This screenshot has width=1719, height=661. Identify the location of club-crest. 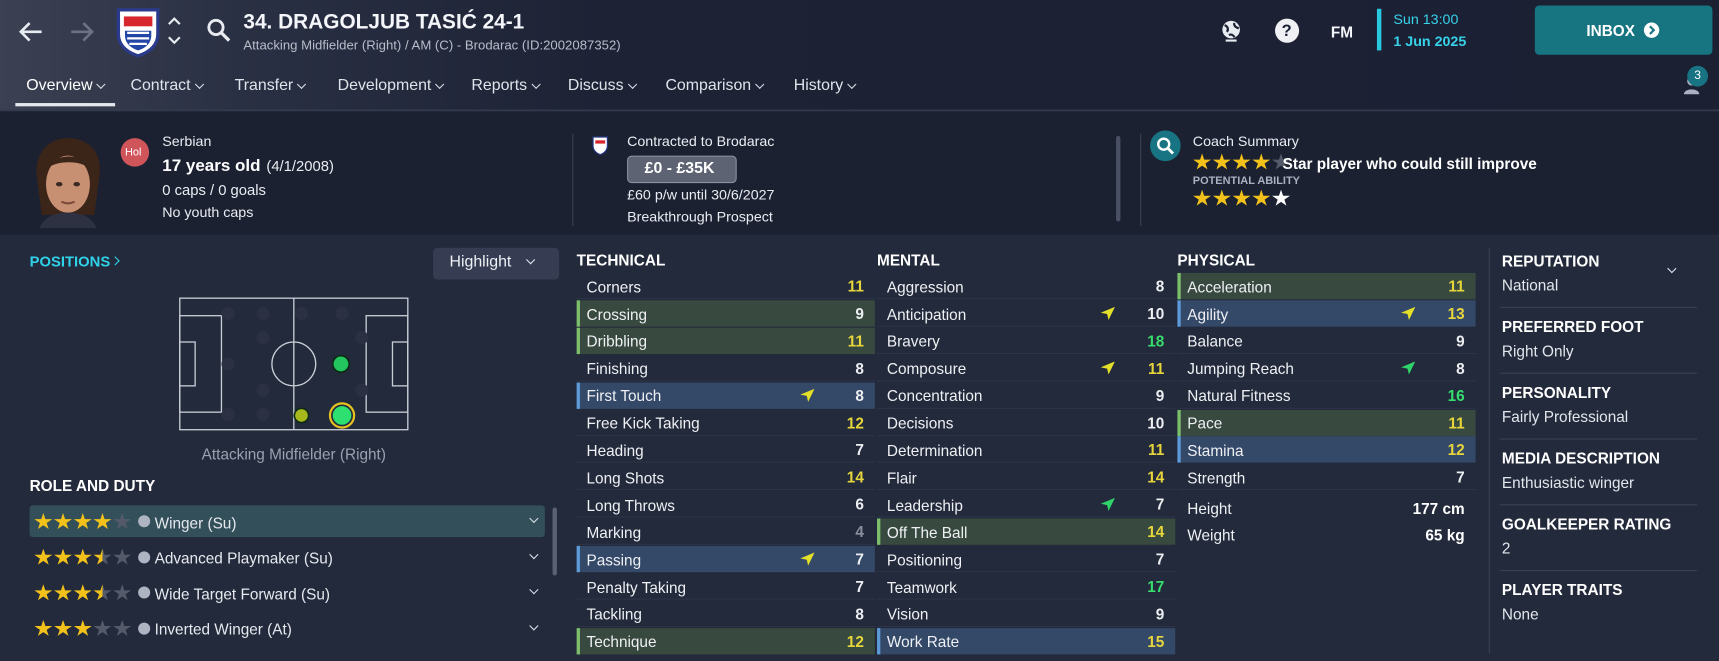
(138, 32).